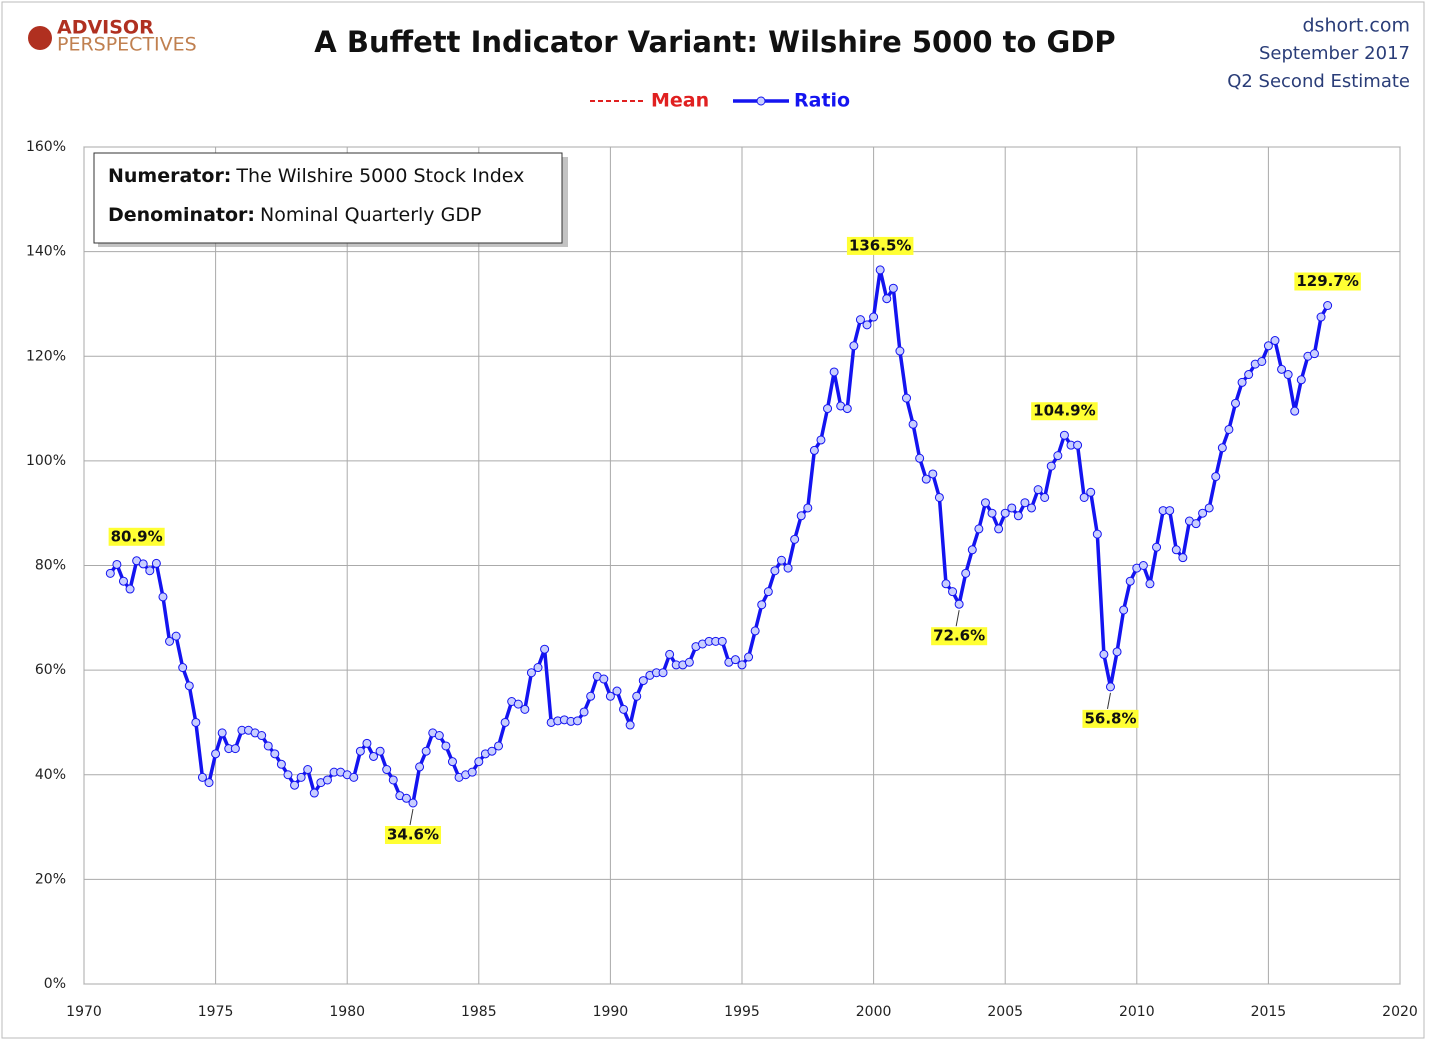  Describe the element at coordinates (347, 1012) in the screenshot. I see `x-tick-label: 1980` at that location.